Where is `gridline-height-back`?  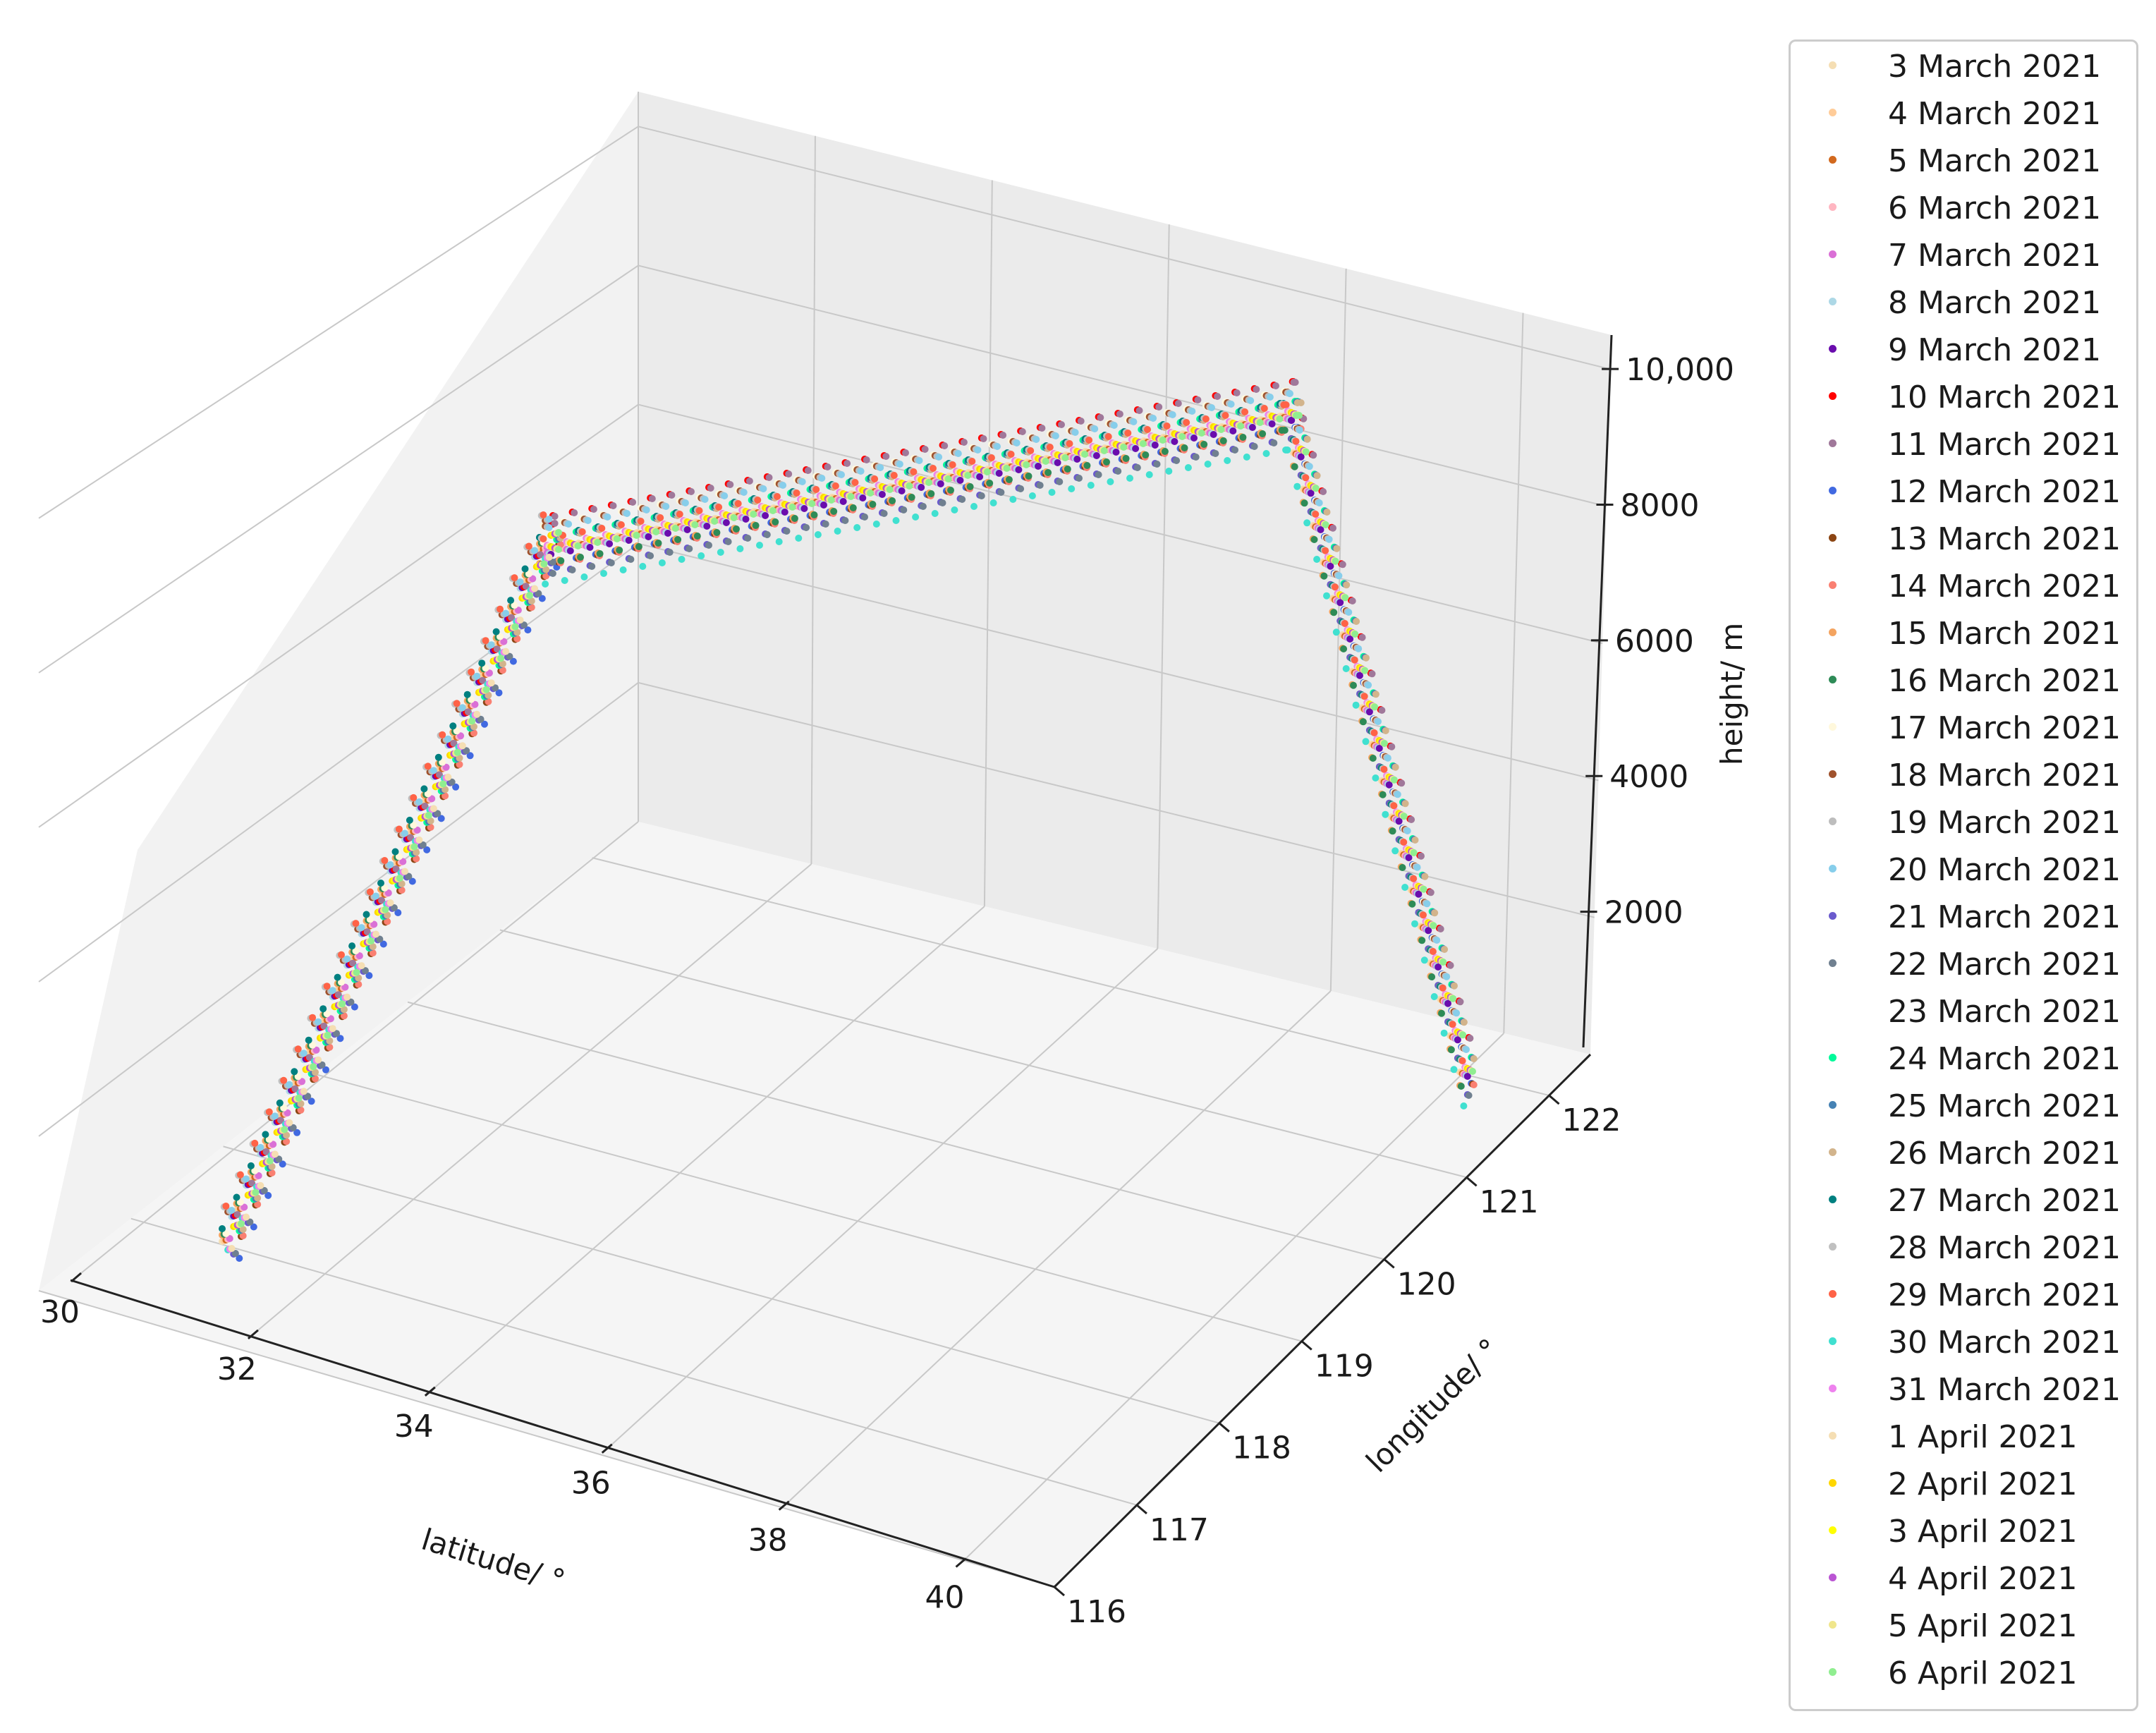 gridline-height-back is located at coordinates (1125, 248).